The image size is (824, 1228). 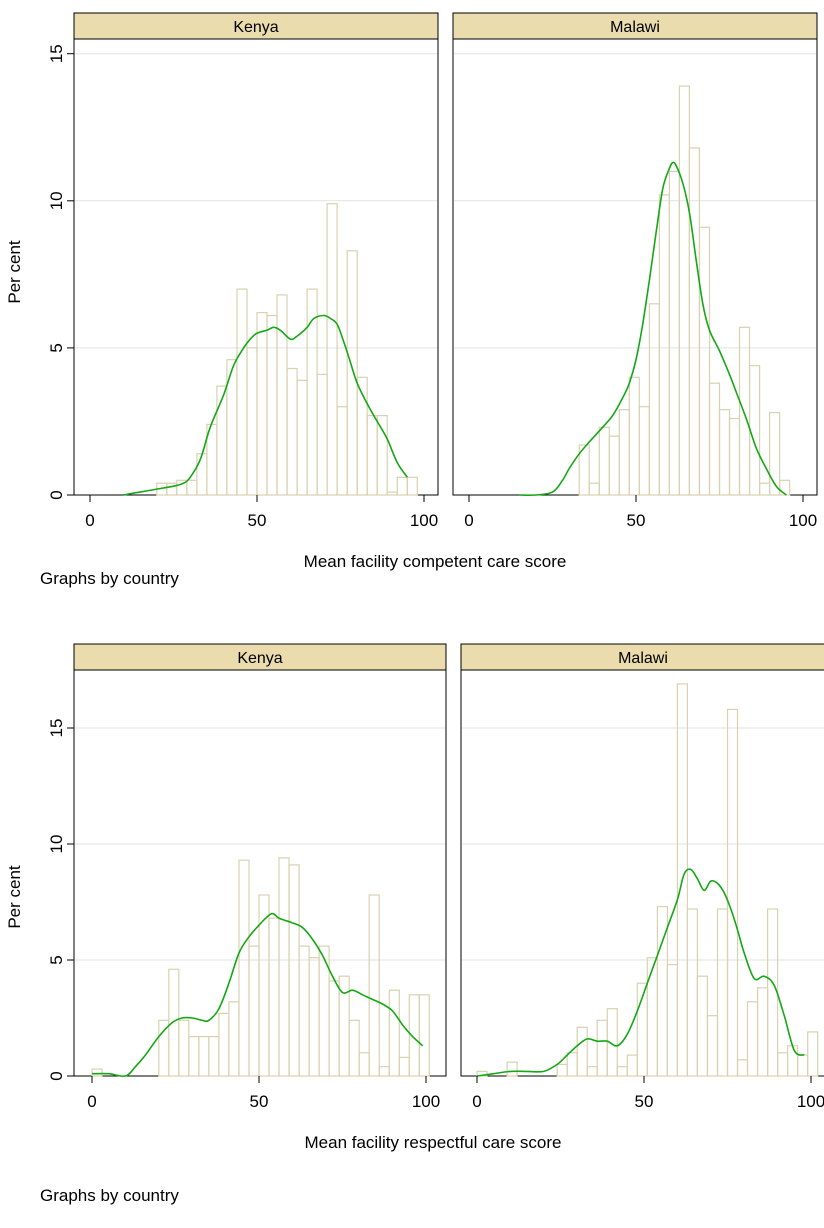 What do you see at coordinates (433, 1142) in the screenshot?
I see `x-axis-label: Mean facility respectful care score` at bounding box center [433, 1142].